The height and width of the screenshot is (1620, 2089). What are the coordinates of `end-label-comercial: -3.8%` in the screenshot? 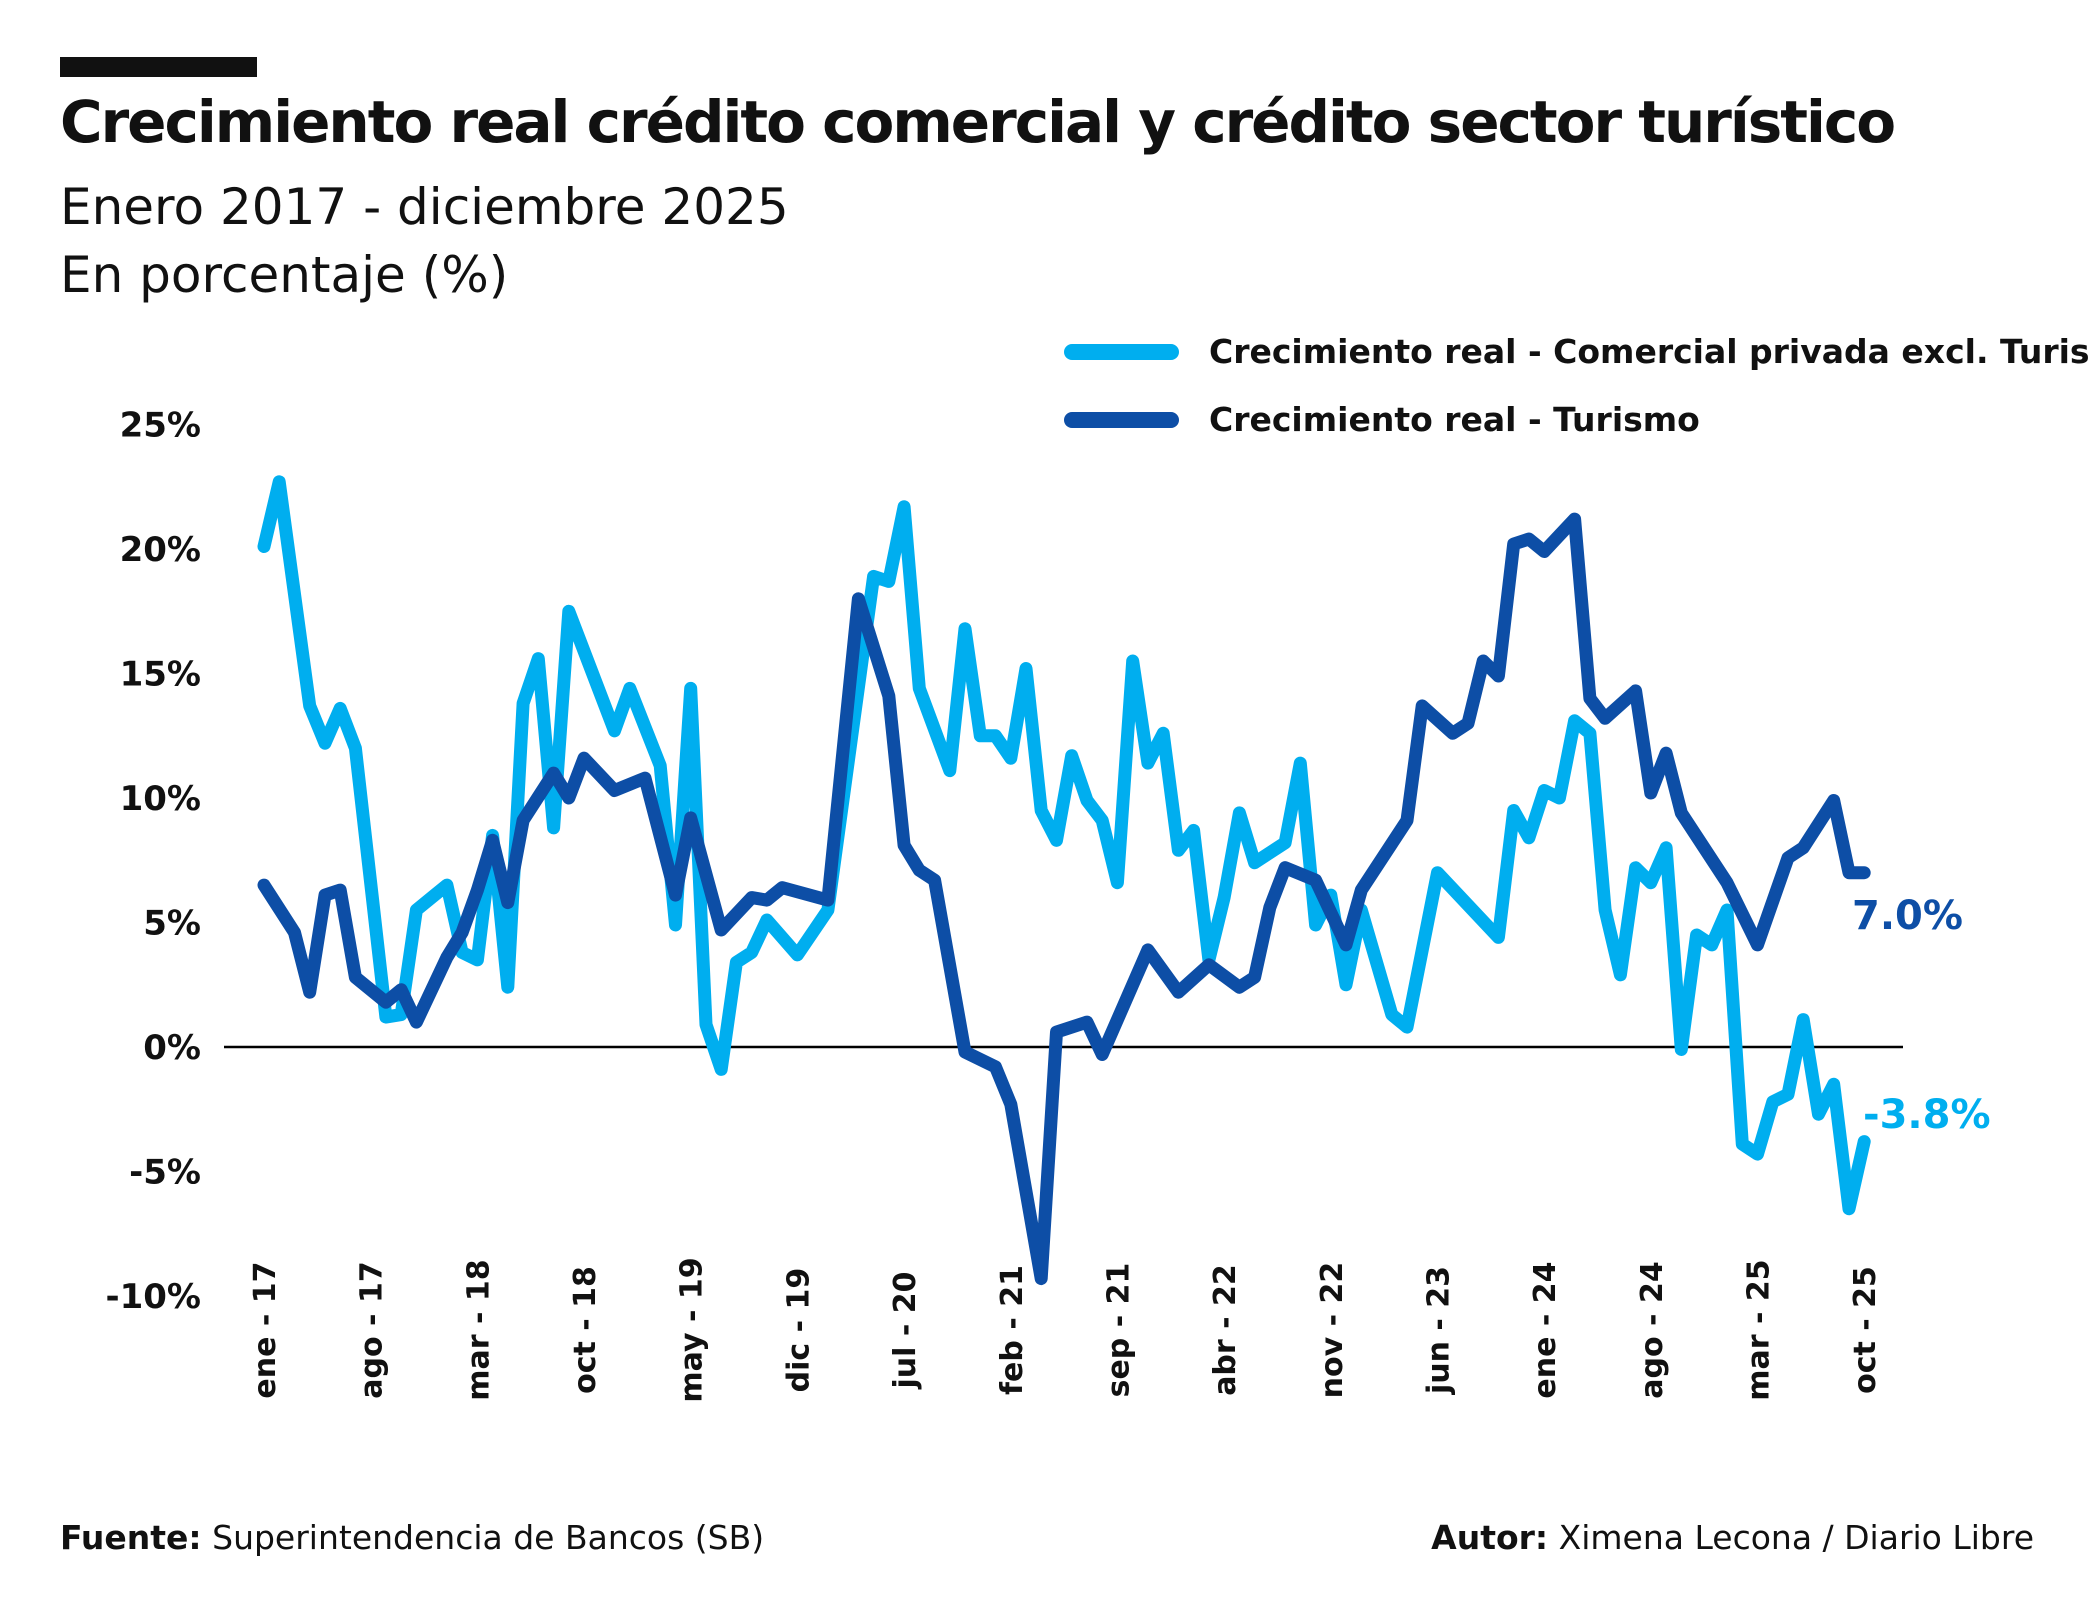 It's located at (1927, 1115).